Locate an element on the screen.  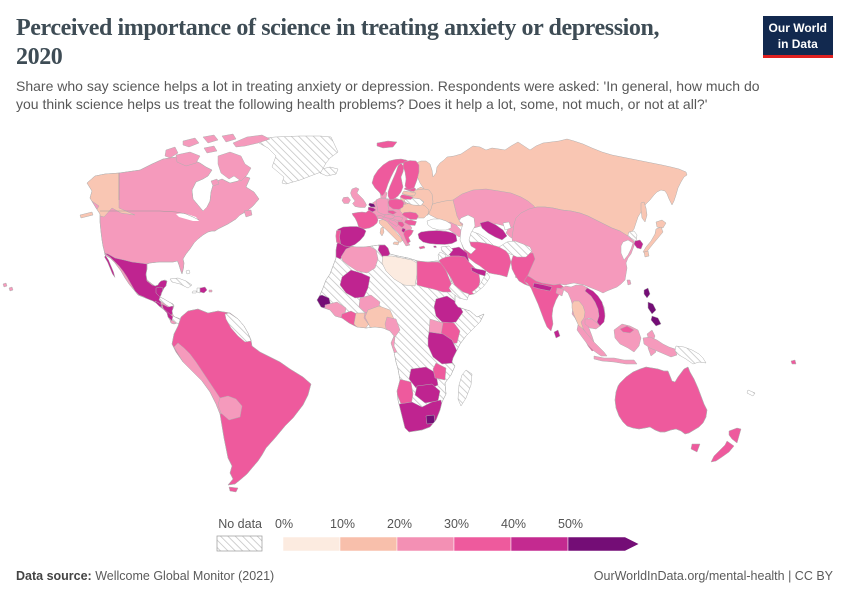
svg-text: 50% is located at coordinates (570, 524).